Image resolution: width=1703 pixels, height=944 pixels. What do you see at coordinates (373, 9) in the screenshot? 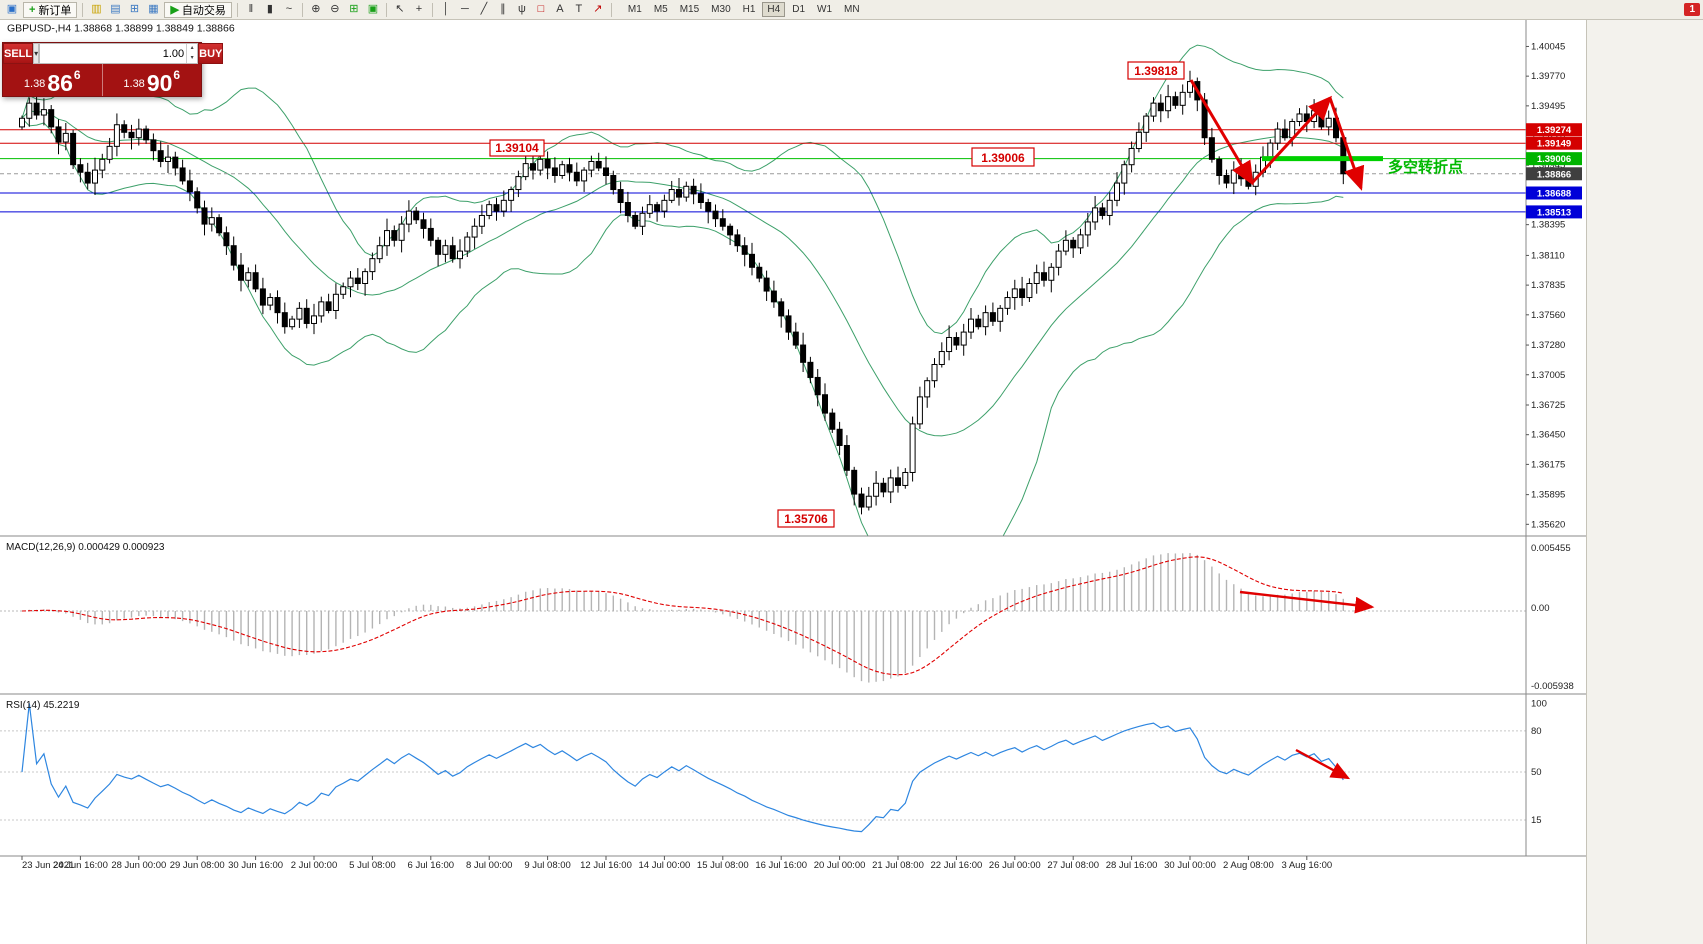
I see `cascade-windows-icon: ▣` at bounding box center [373, 9].